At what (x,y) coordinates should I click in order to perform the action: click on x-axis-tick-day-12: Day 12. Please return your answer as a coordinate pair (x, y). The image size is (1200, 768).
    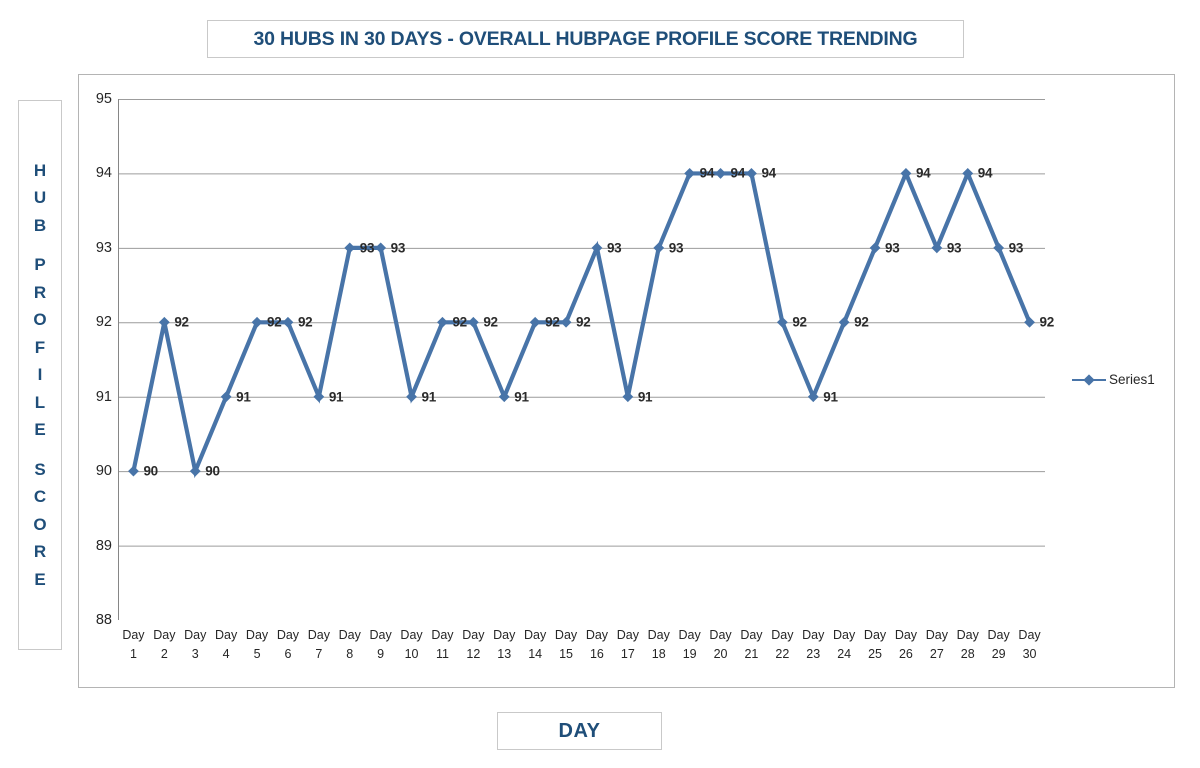
    Looking at the image, I should click on (473, 645).